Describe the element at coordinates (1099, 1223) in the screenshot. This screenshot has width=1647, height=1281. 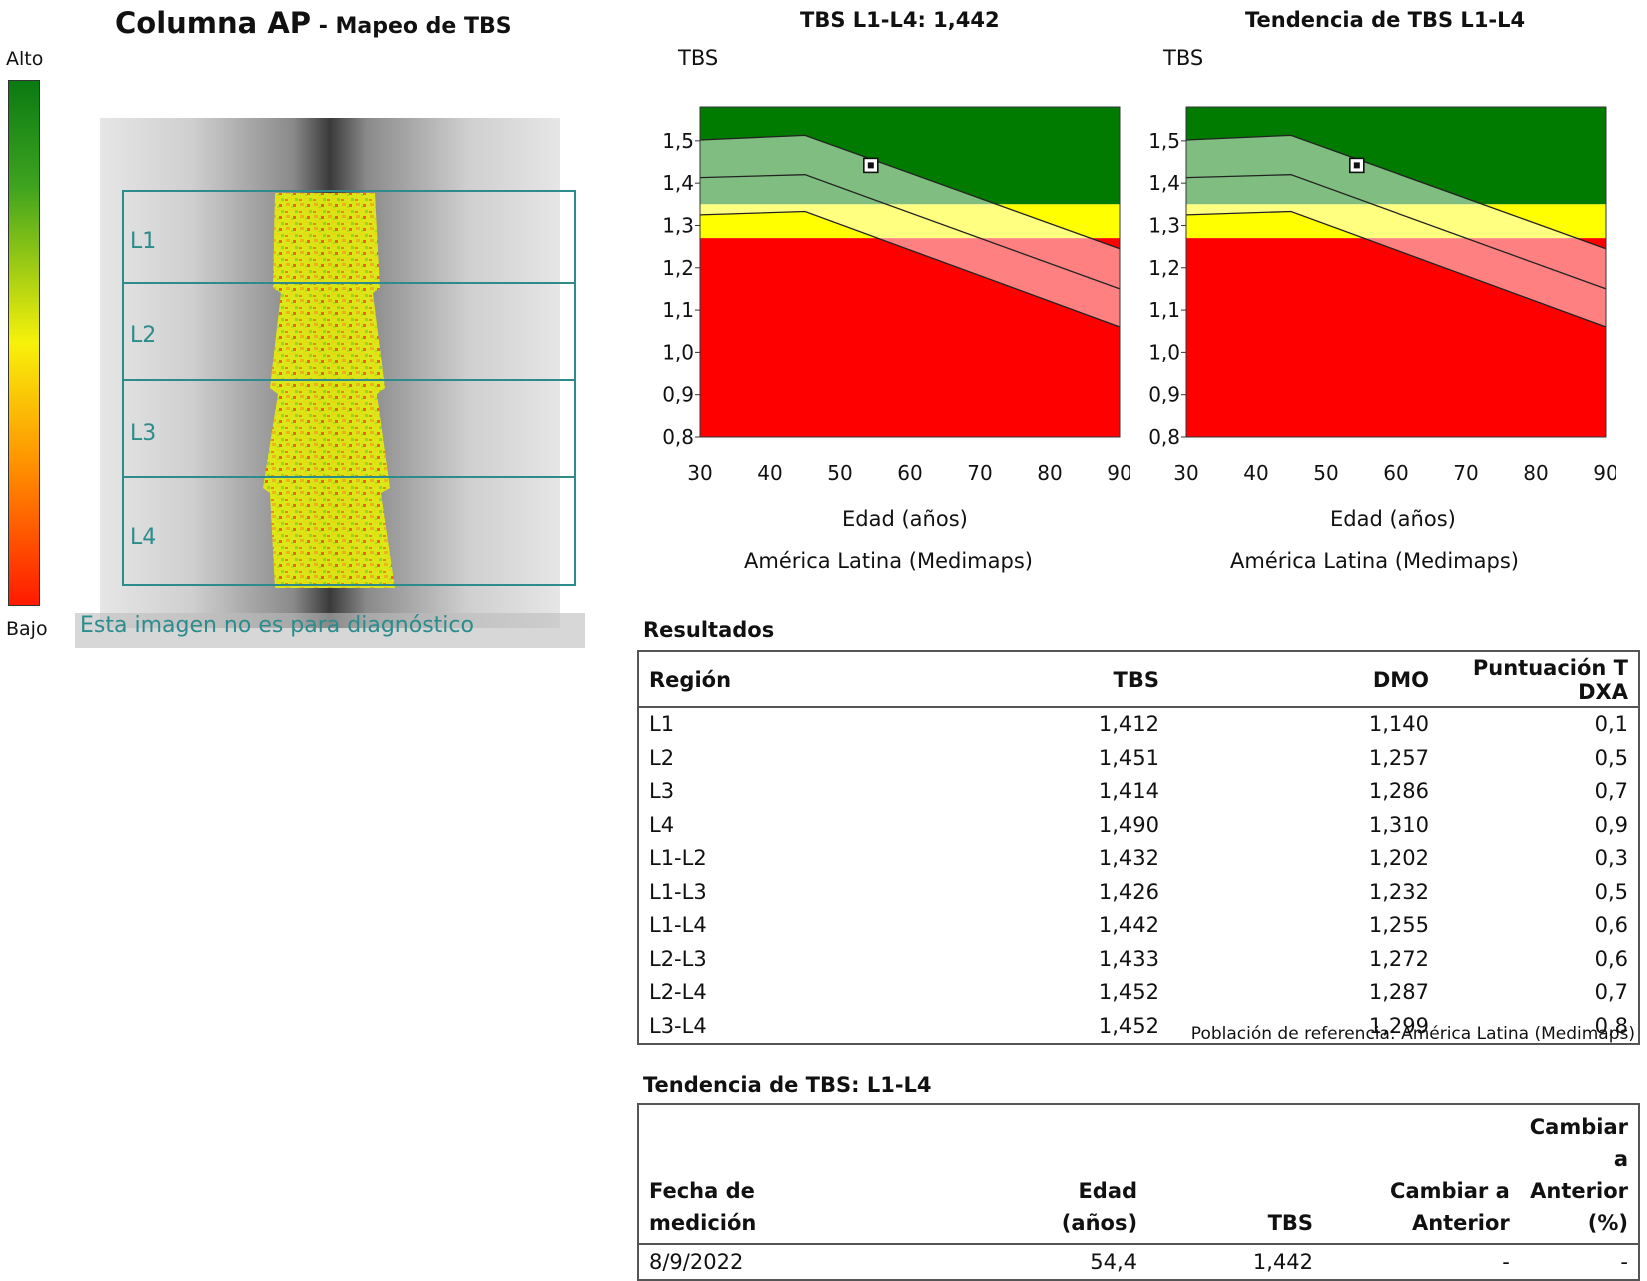
I see `trend-col-age-line: (años)` at that location.